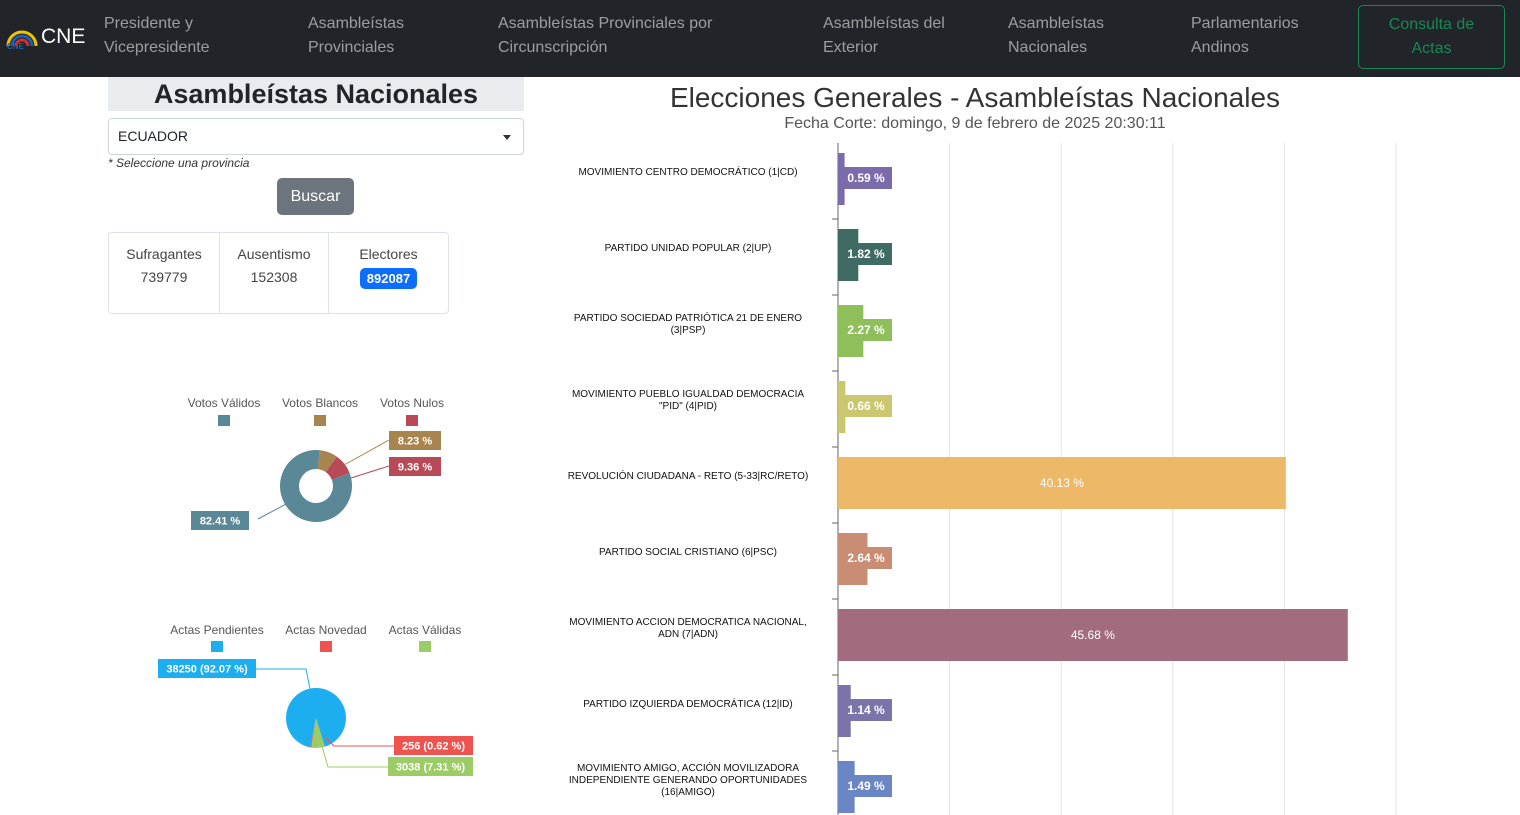  I want to click on data-label: 1.14 %, so click(866, 710).